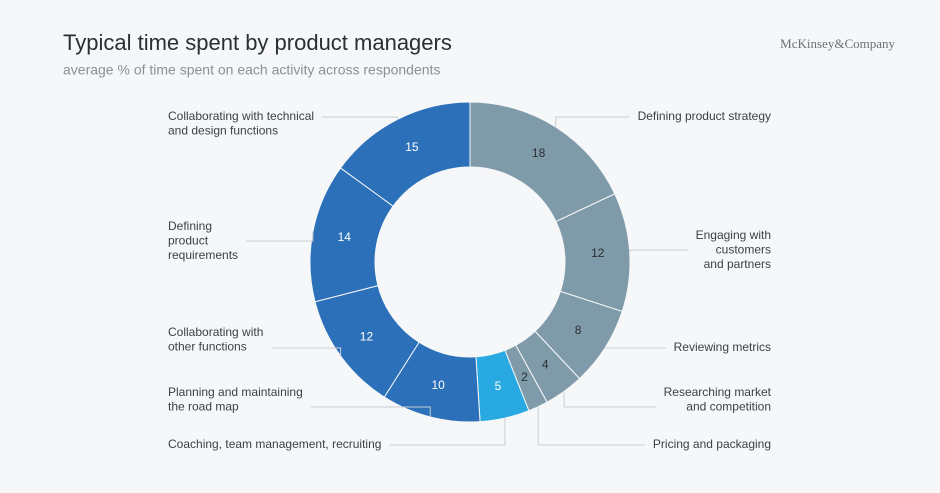  What do you see at coordinates (578, 330) in the screenshot?
I see `value-label: 8` at bounding box center [578, 330].